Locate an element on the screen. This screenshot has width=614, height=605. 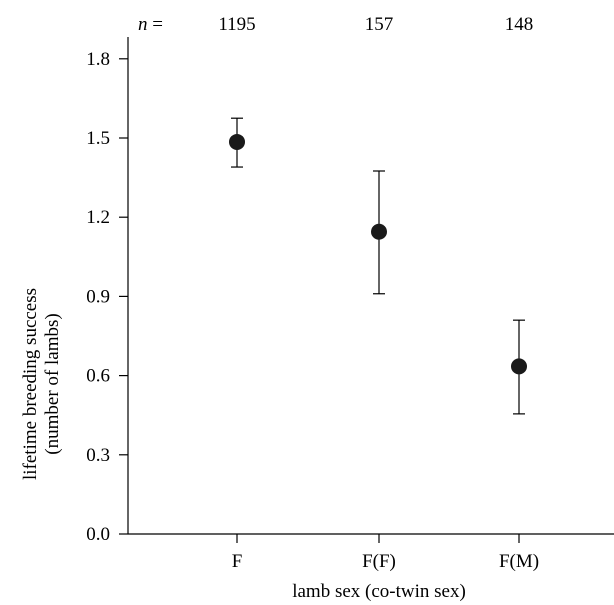
sample-size-label: 148 is located at coordinates (519, 24).